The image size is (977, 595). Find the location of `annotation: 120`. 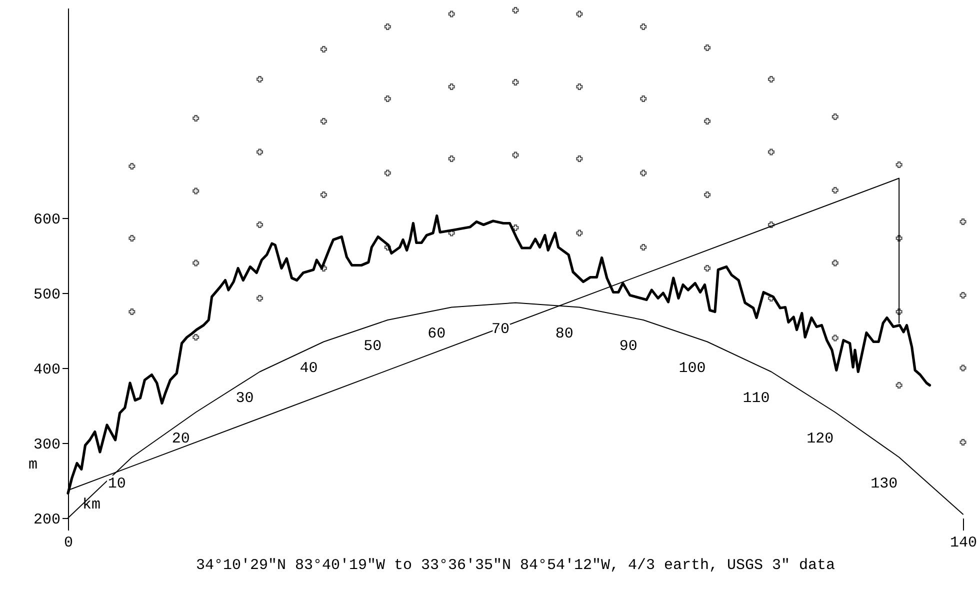

annotation: 120 is located at coordinates (820, 439).